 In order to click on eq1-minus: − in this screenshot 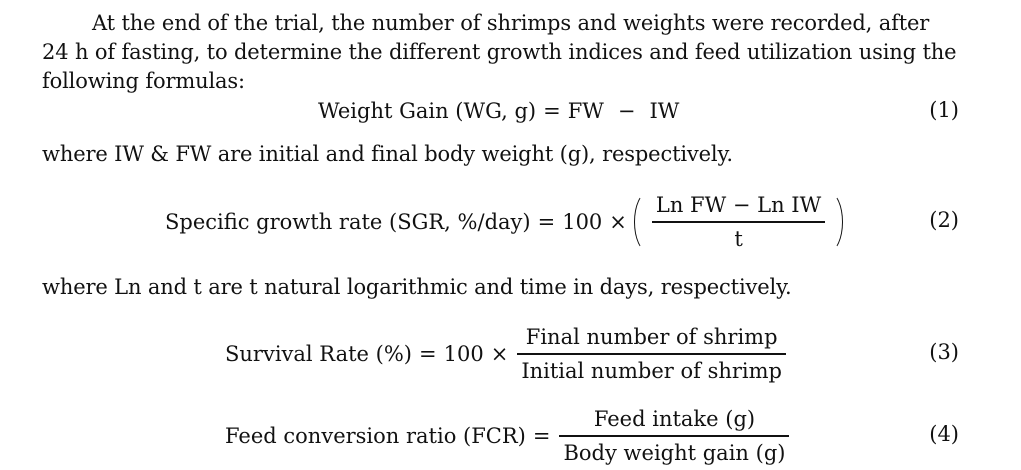, I will do `click(626, 111)`.